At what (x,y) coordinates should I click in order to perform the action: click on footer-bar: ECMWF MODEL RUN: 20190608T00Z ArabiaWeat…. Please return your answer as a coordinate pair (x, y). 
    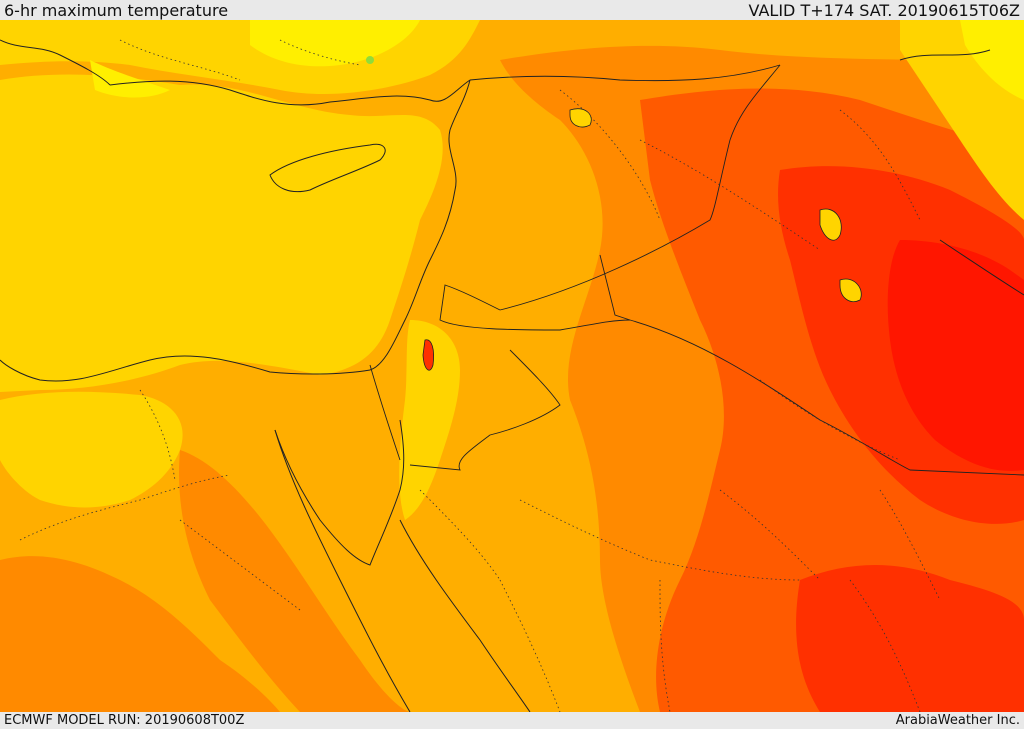
    Looking at the image, I should click on (512, 720).